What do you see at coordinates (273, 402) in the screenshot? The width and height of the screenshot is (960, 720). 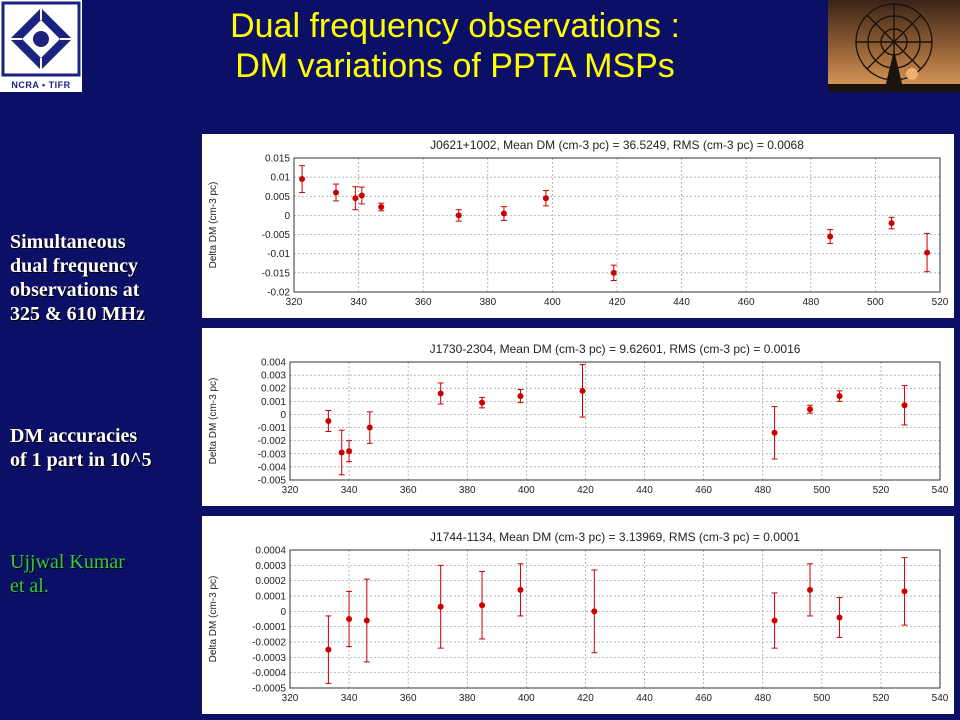 I see `y-tick-label: 0.001` at bounding box center [273, 402].